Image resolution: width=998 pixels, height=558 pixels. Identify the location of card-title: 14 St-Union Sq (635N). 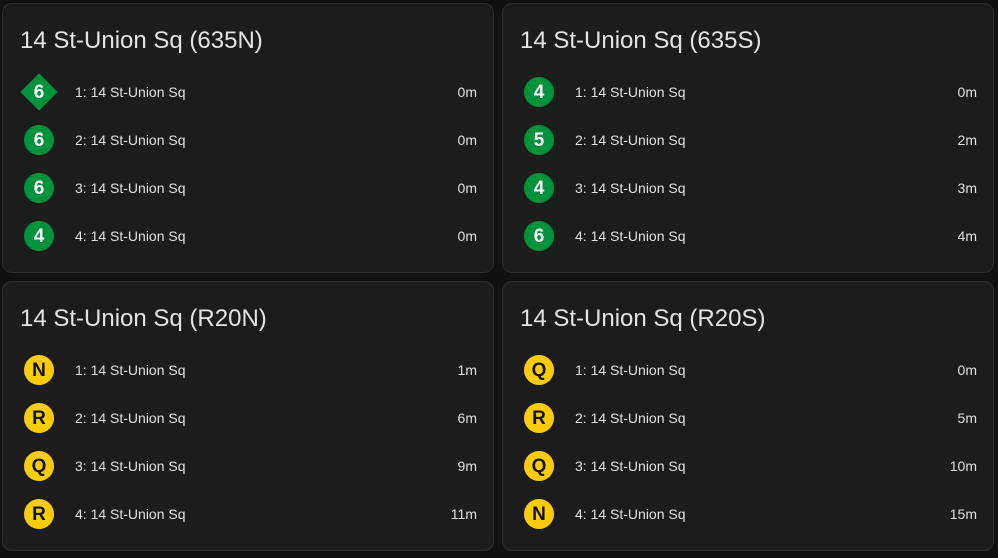
(141, 40).